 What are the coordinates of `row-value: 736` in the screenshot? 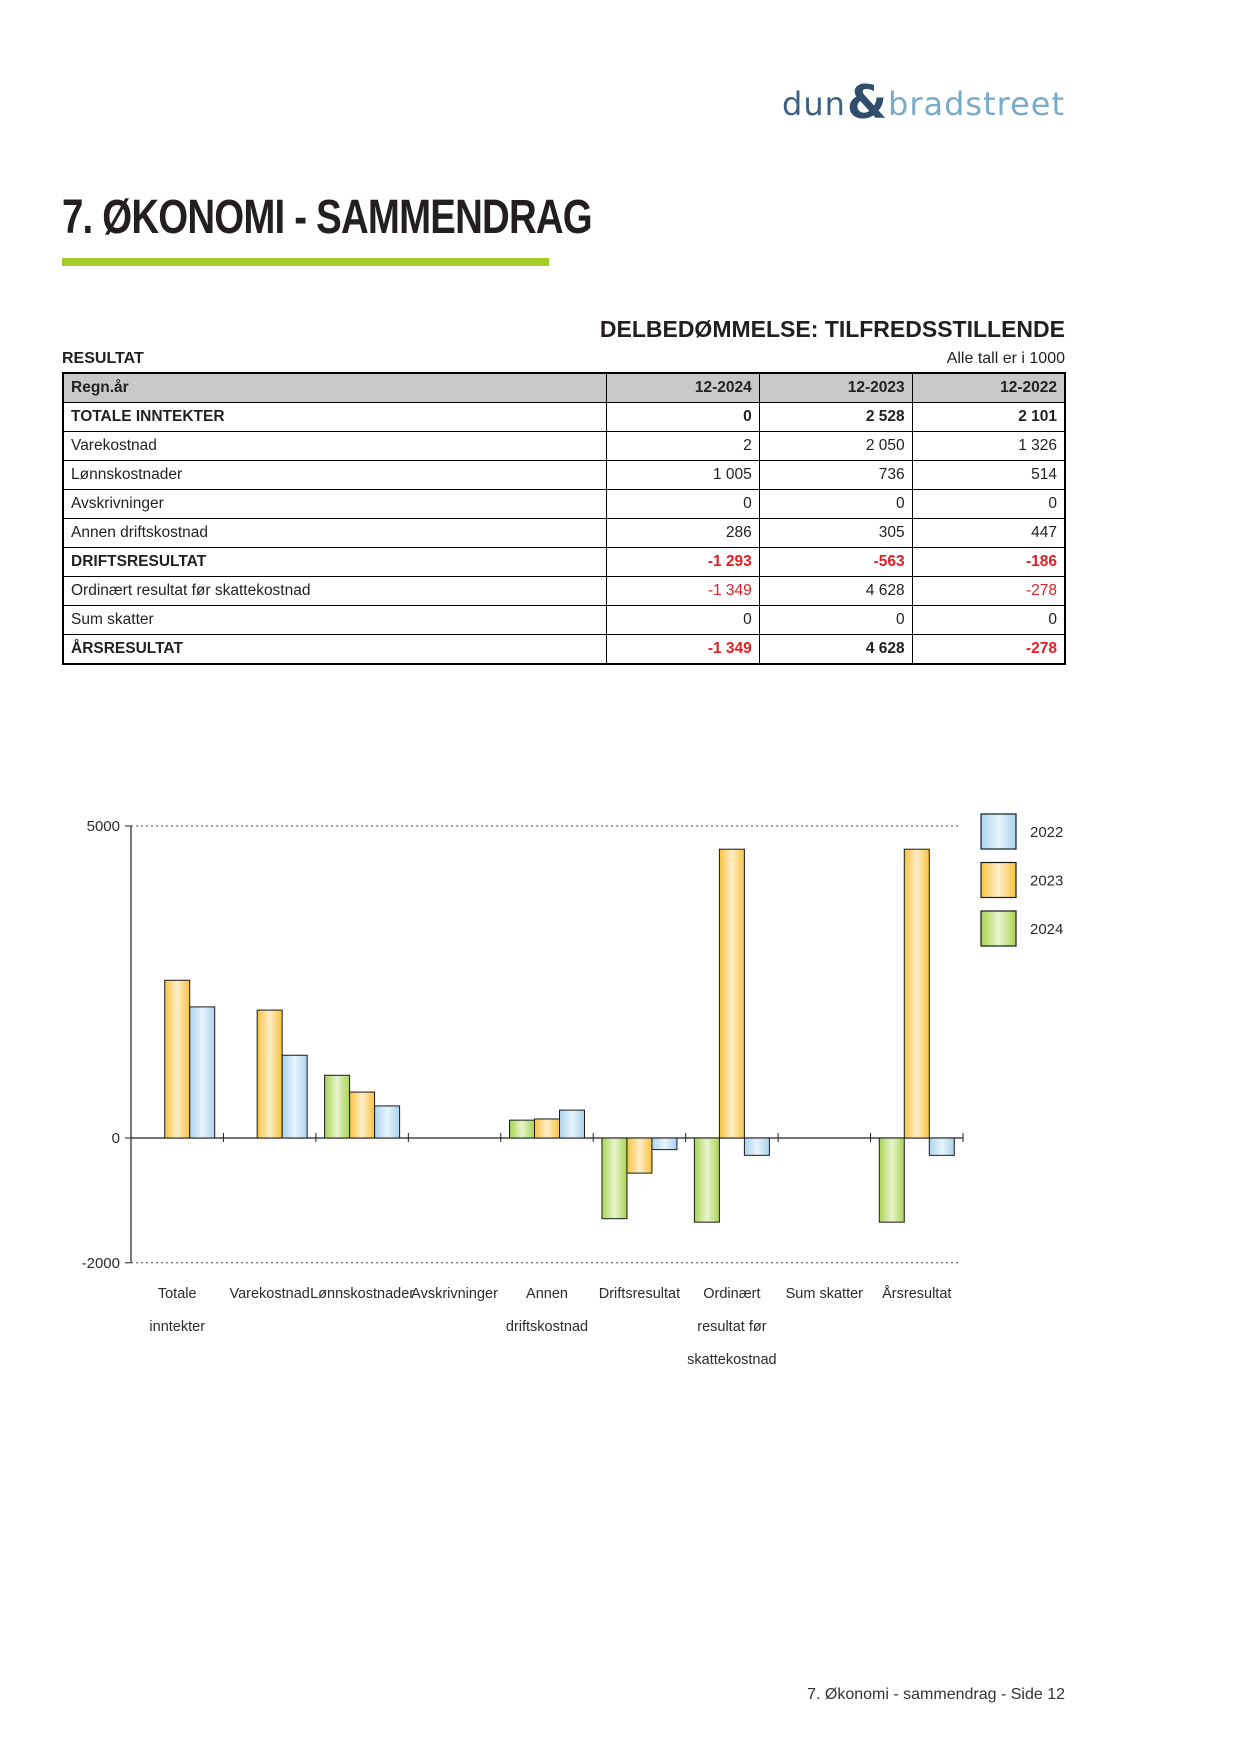 It's located at (835, 475).